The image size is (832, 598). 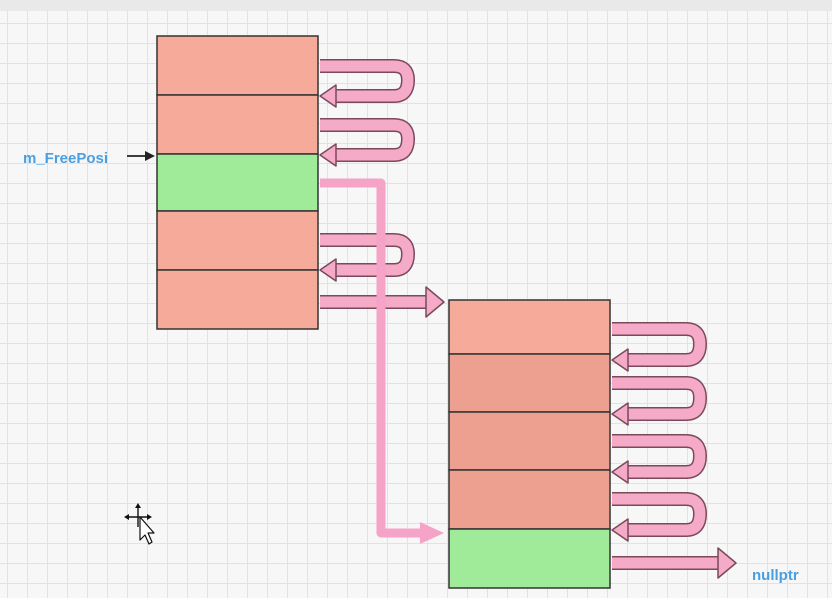 I want to click on free-pointer-arrowhead, so click(x=150, y=156).